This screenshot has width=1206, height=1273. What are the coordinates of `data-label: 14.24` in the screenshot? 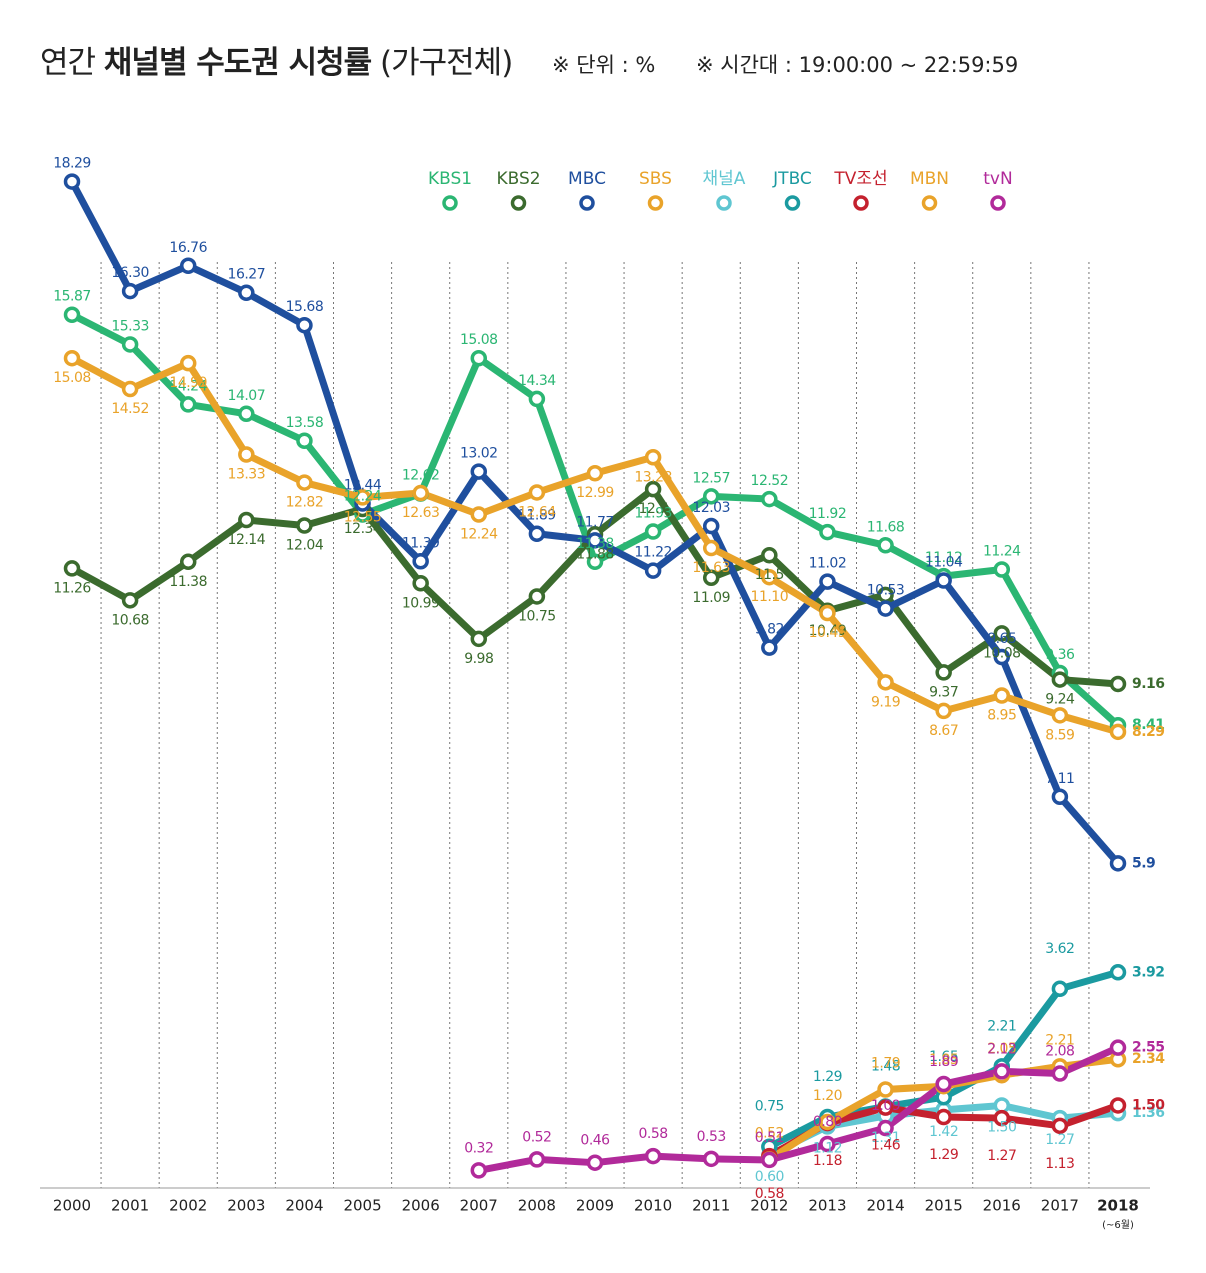 It's located at (188, 386).